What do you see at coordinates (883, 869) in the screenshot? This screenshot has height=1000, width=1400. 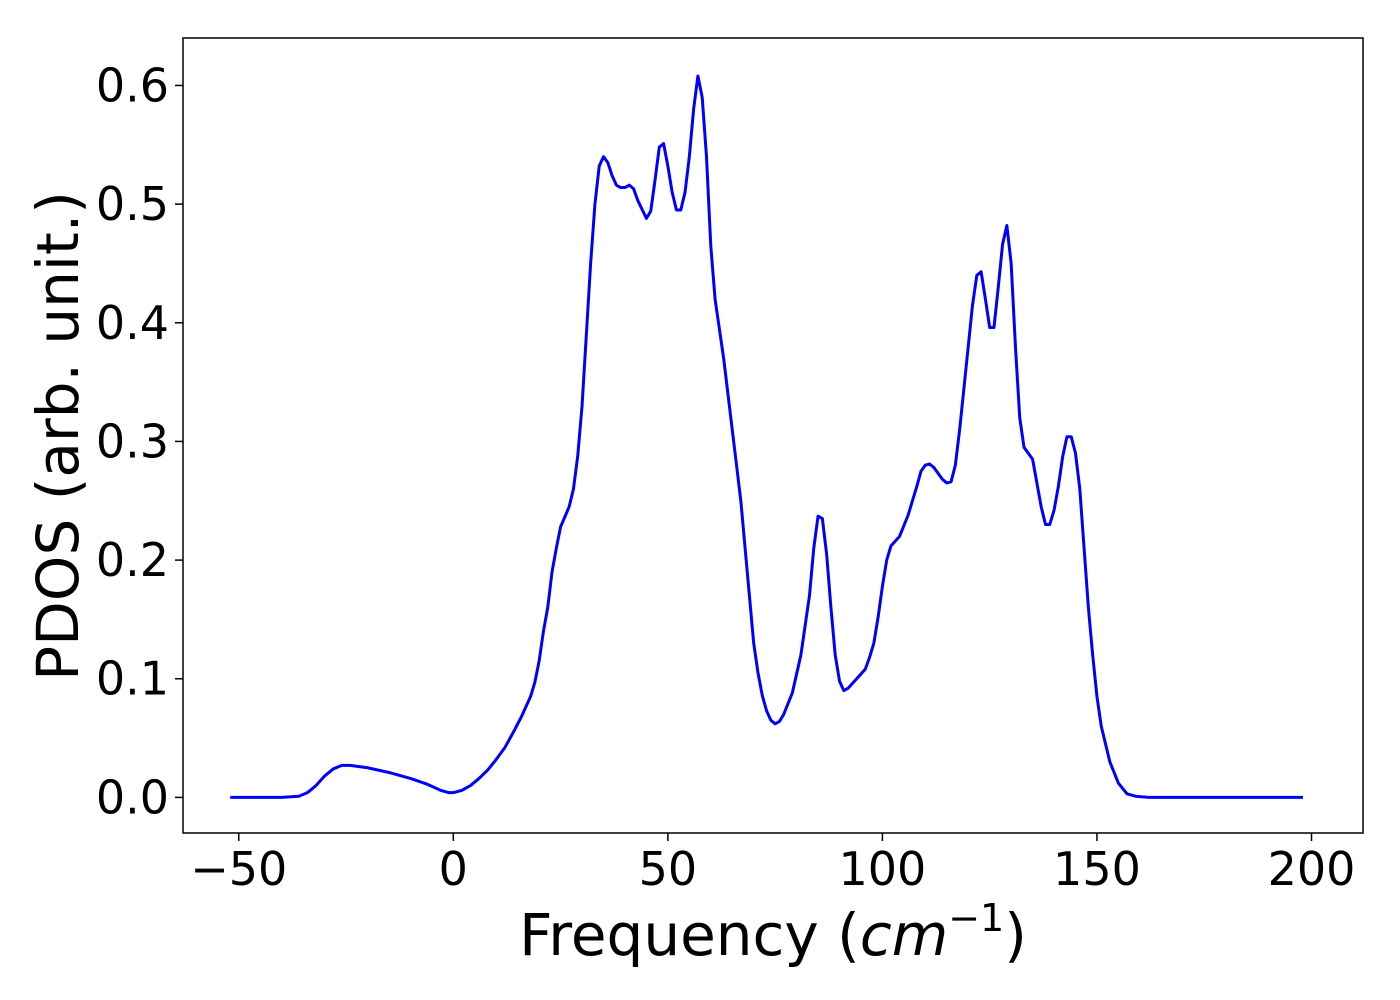 I see `x-tick-label: 100` at bounding box center [883, 869].